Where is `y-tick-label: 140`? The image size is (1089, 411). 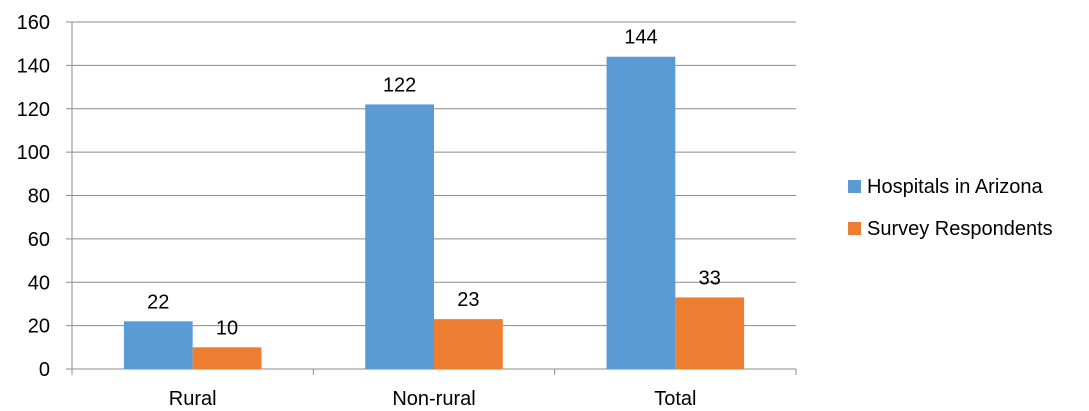 y-tick-label: 140 is located at coordinates (33, 66).